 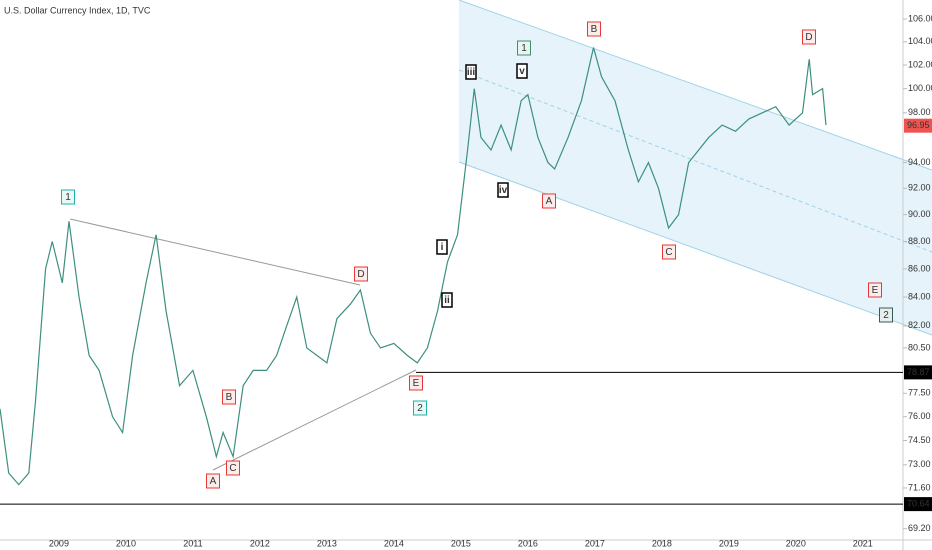 I want to click on y-tick-label: 92.00, so click(x=919, y=188).